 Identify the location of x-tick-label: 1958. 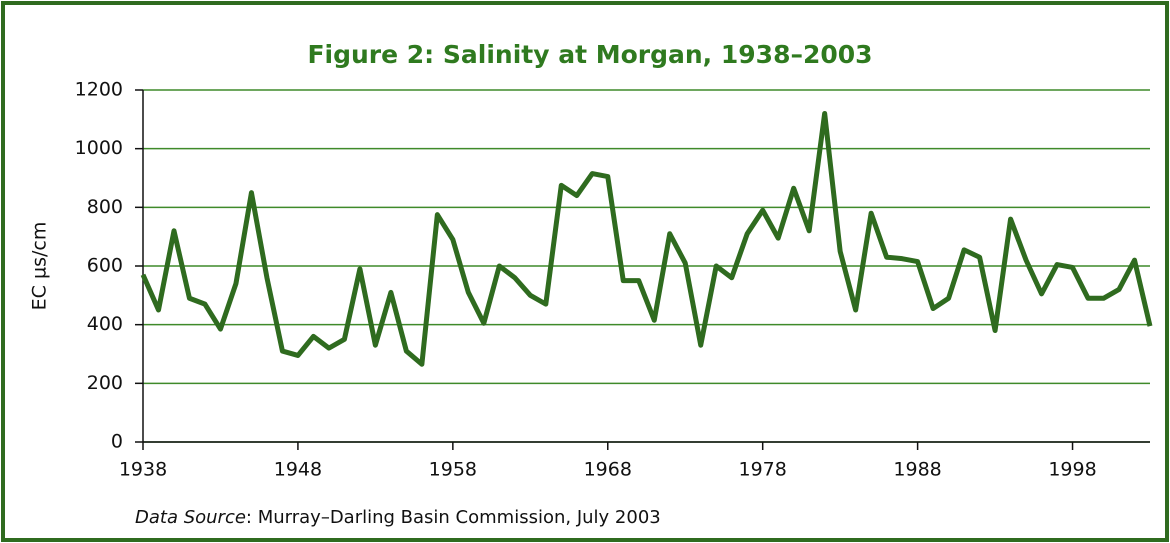
(453, 470).